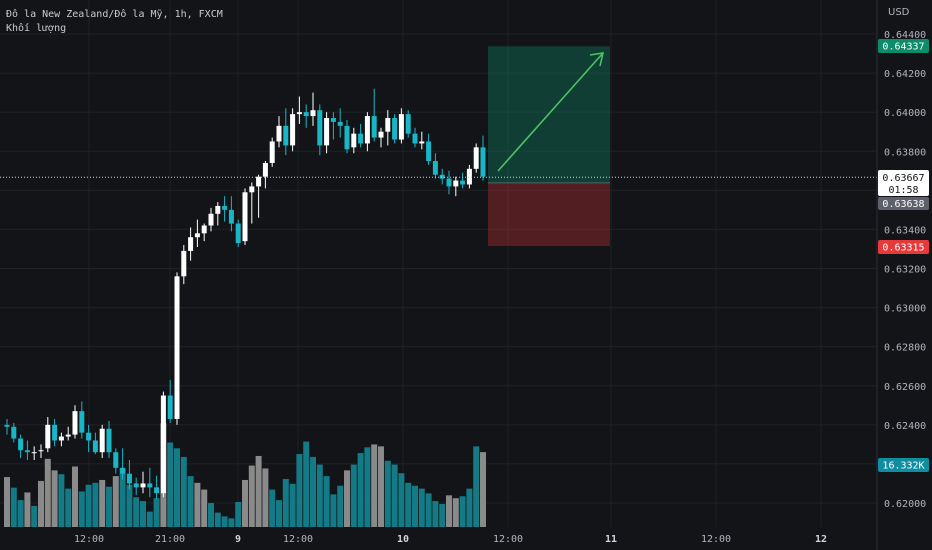 The image size is (932, 550). What do you see at coordinates (245, 475) in the screenshot?
I see `volume-bars` at bounding box center [245, 475].